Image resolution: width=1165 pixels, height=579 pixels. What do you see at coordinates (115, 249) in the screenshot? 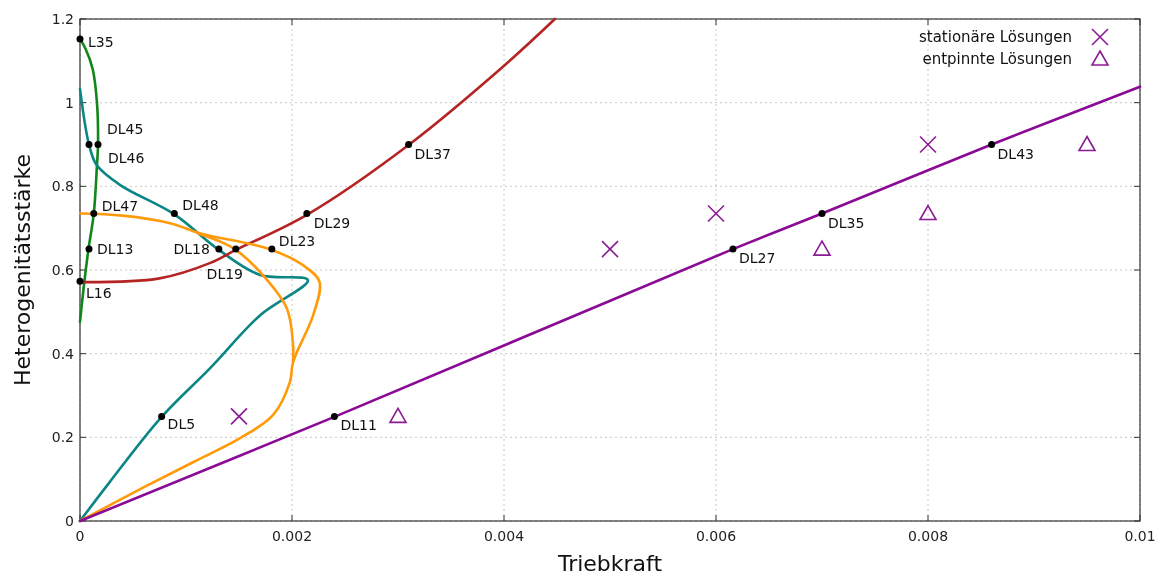
I see `annotation: DL13` at bounding box center [115, 249].